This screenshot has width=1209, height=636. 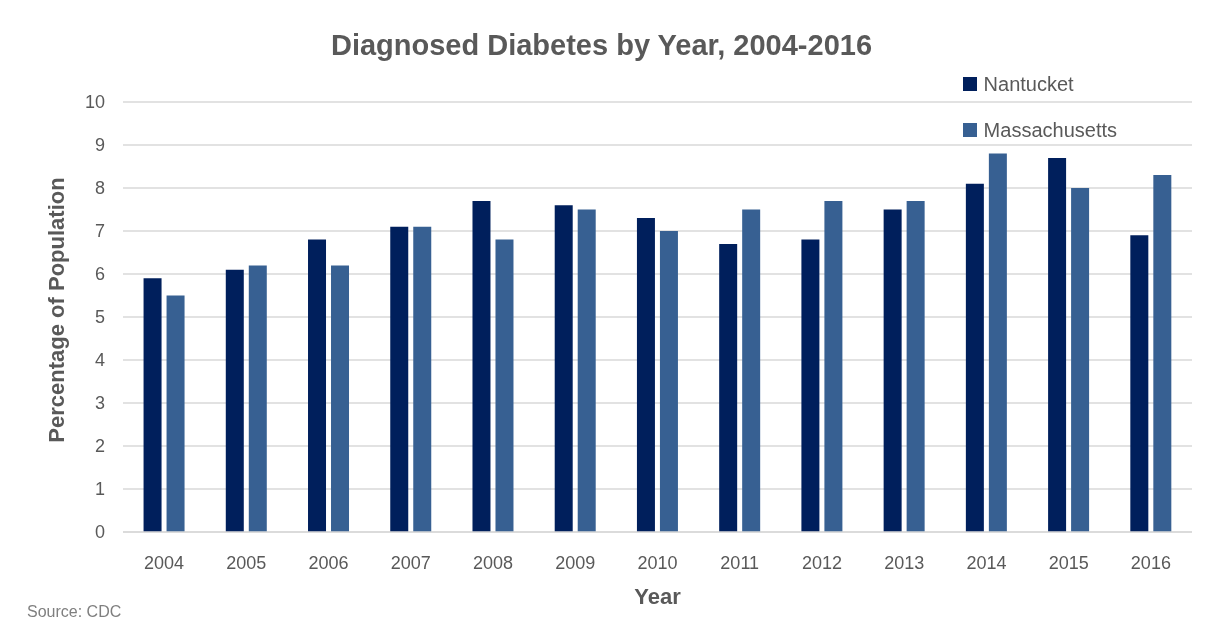 I want to click on y-tick-label: 4, so click(x=99, y=360).